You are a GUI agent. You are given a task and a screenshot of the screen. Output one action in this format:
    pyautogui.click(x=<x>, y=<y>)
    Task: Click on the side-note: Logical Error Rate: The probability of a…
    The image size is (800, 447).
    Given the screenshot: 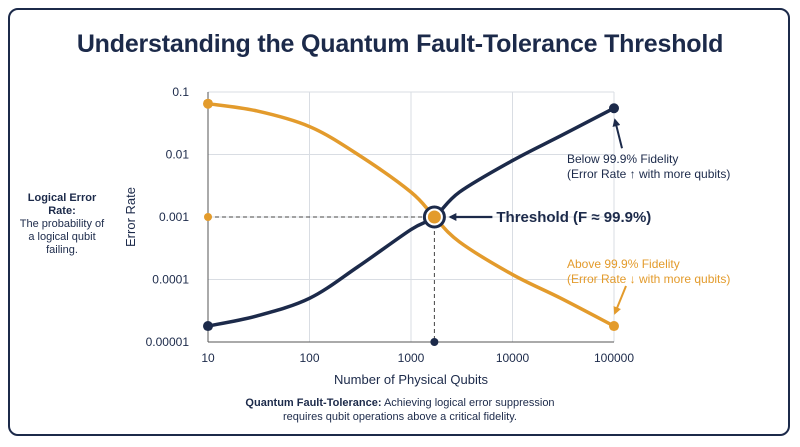 What is the action you would take?
    pyautogui.click(x=62, y=224)
    